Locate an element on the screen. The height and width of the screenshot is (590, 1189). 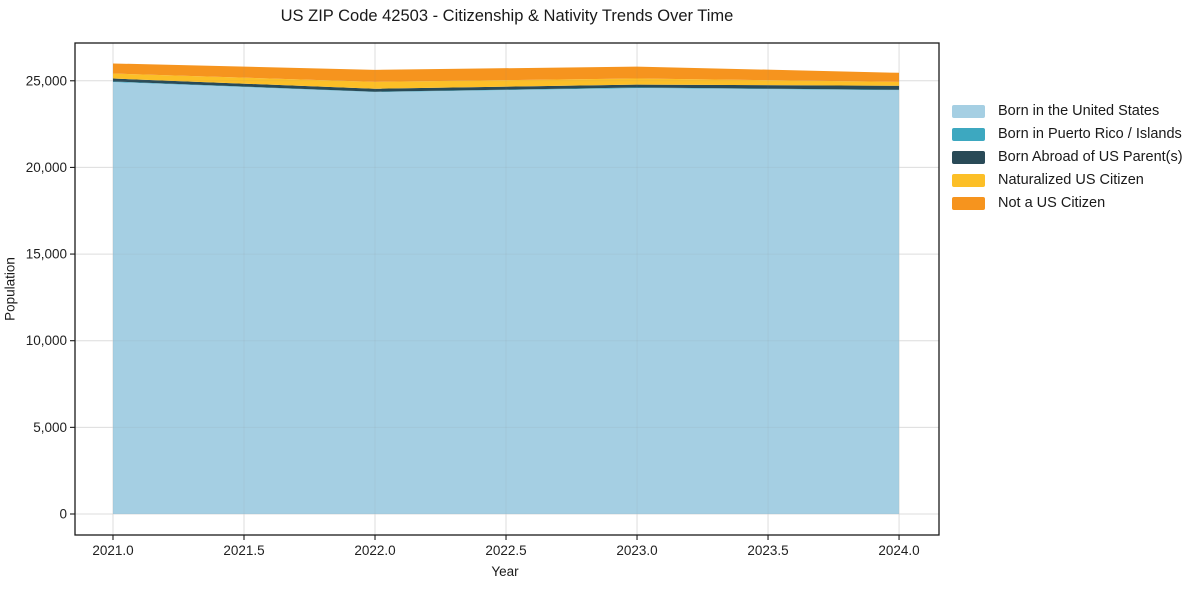
y-tick-label: 20,000 is located at coordinates (46, 167).